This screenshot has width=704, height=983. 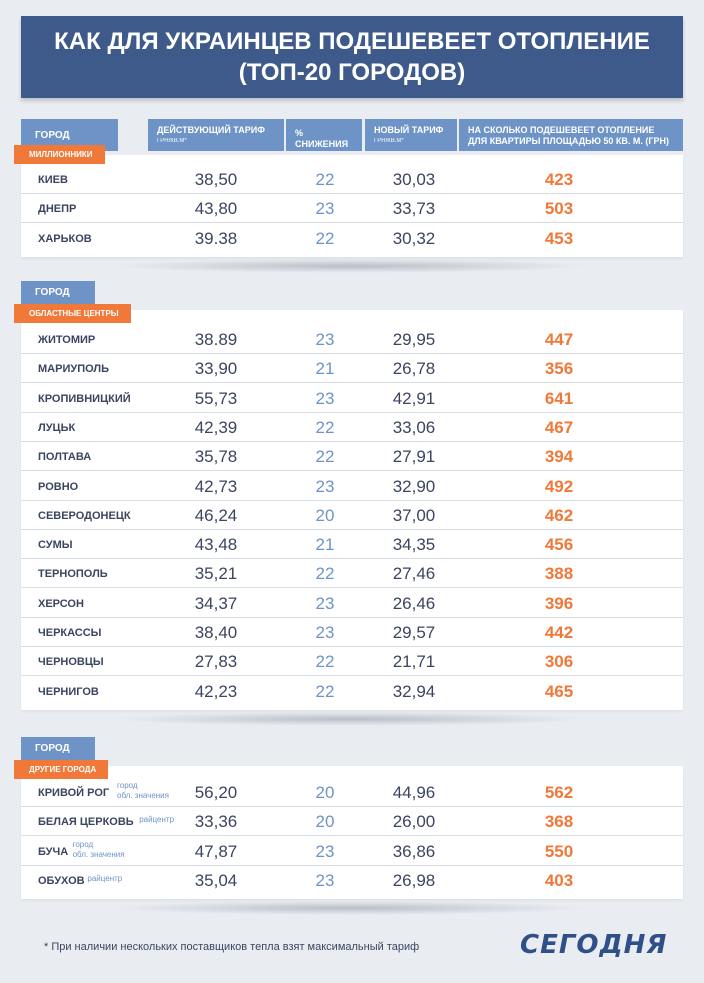 What do you see at coordinates (65, 457) in the screenshot?
I see `city-name: ПОЛТАВА` at bounding box center [65, 457].